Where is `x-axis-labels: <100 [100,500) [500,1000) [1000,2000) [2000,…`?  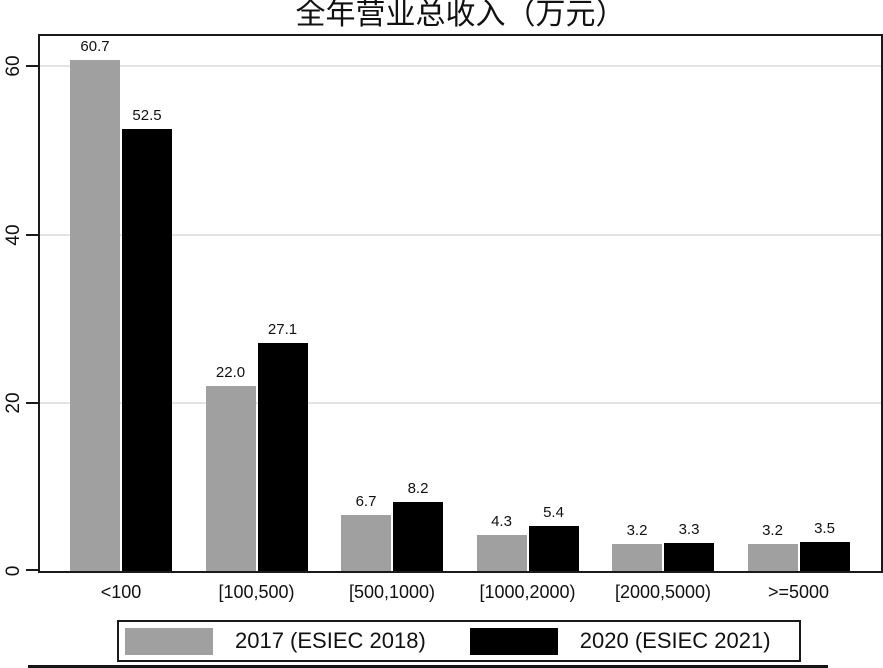 x-axis-labels: <100 [100,500) [500,1000) [1000,2000) [2000,… is located at coordinates (441, 595).